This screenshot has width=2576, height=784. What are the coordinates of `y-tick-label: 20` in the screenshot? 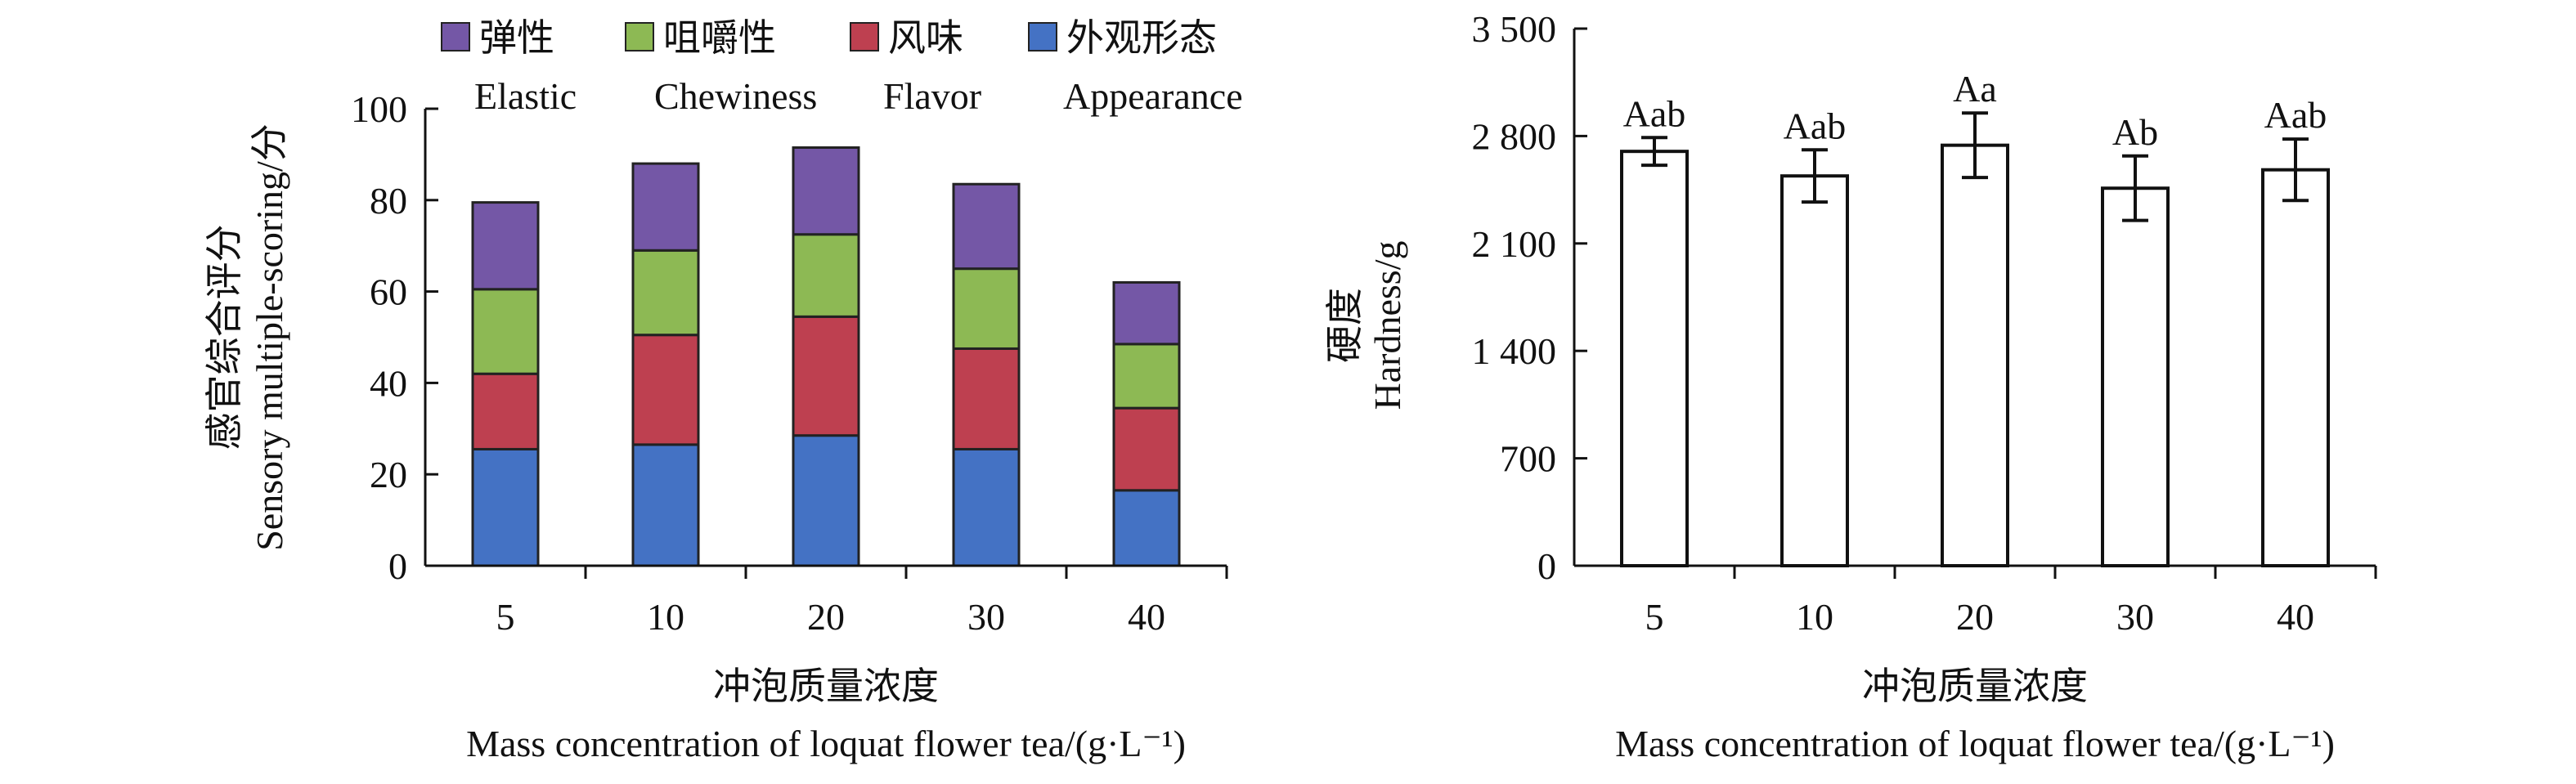 It's located at (388, 475).